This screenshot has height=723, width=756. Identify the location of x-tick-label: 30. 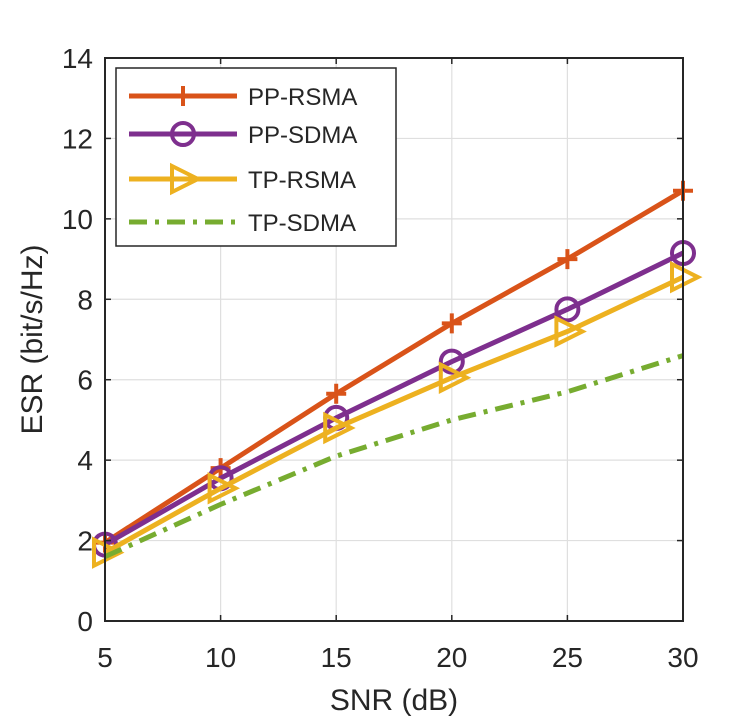
(682, 657).